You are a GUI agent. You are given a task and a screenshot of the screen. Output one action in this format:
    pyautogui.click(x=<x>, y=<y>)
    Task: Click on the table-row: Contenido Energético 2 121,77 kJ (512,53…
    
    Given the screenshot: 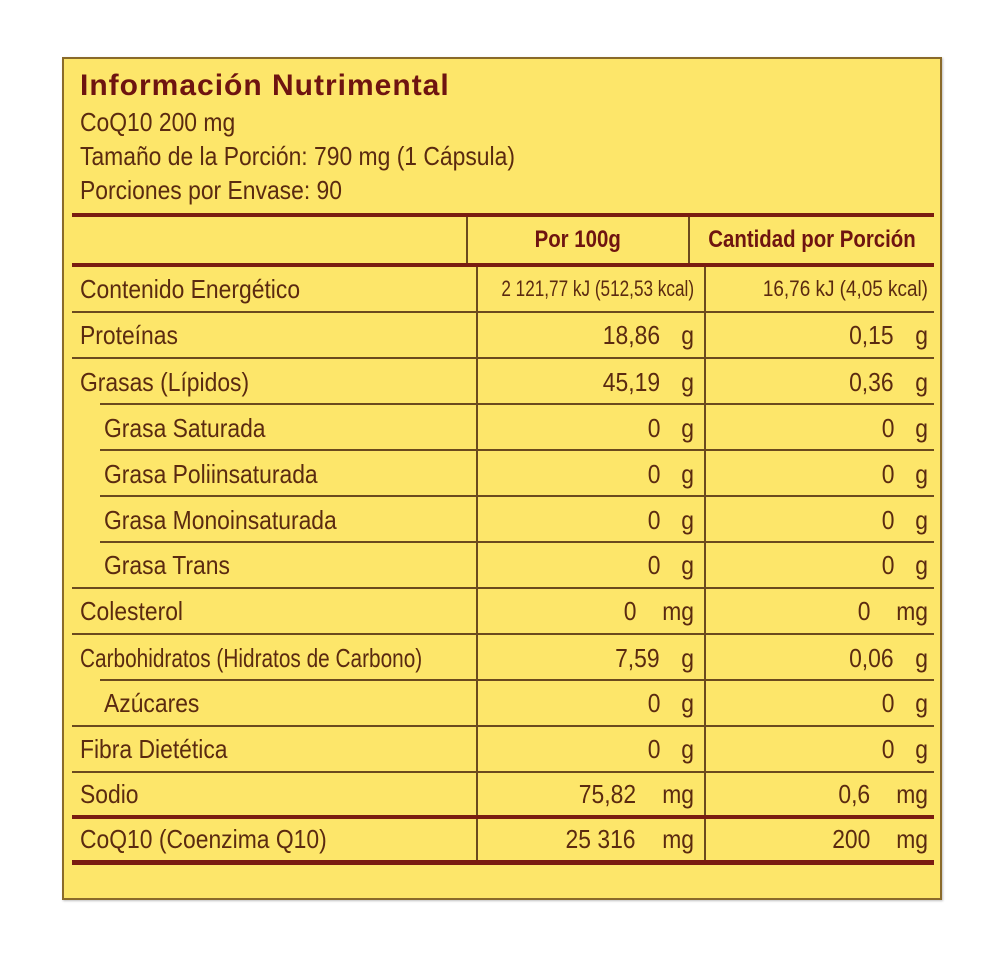 What is the action you would take?
    pyautogui.click(x=503, y=290)
    